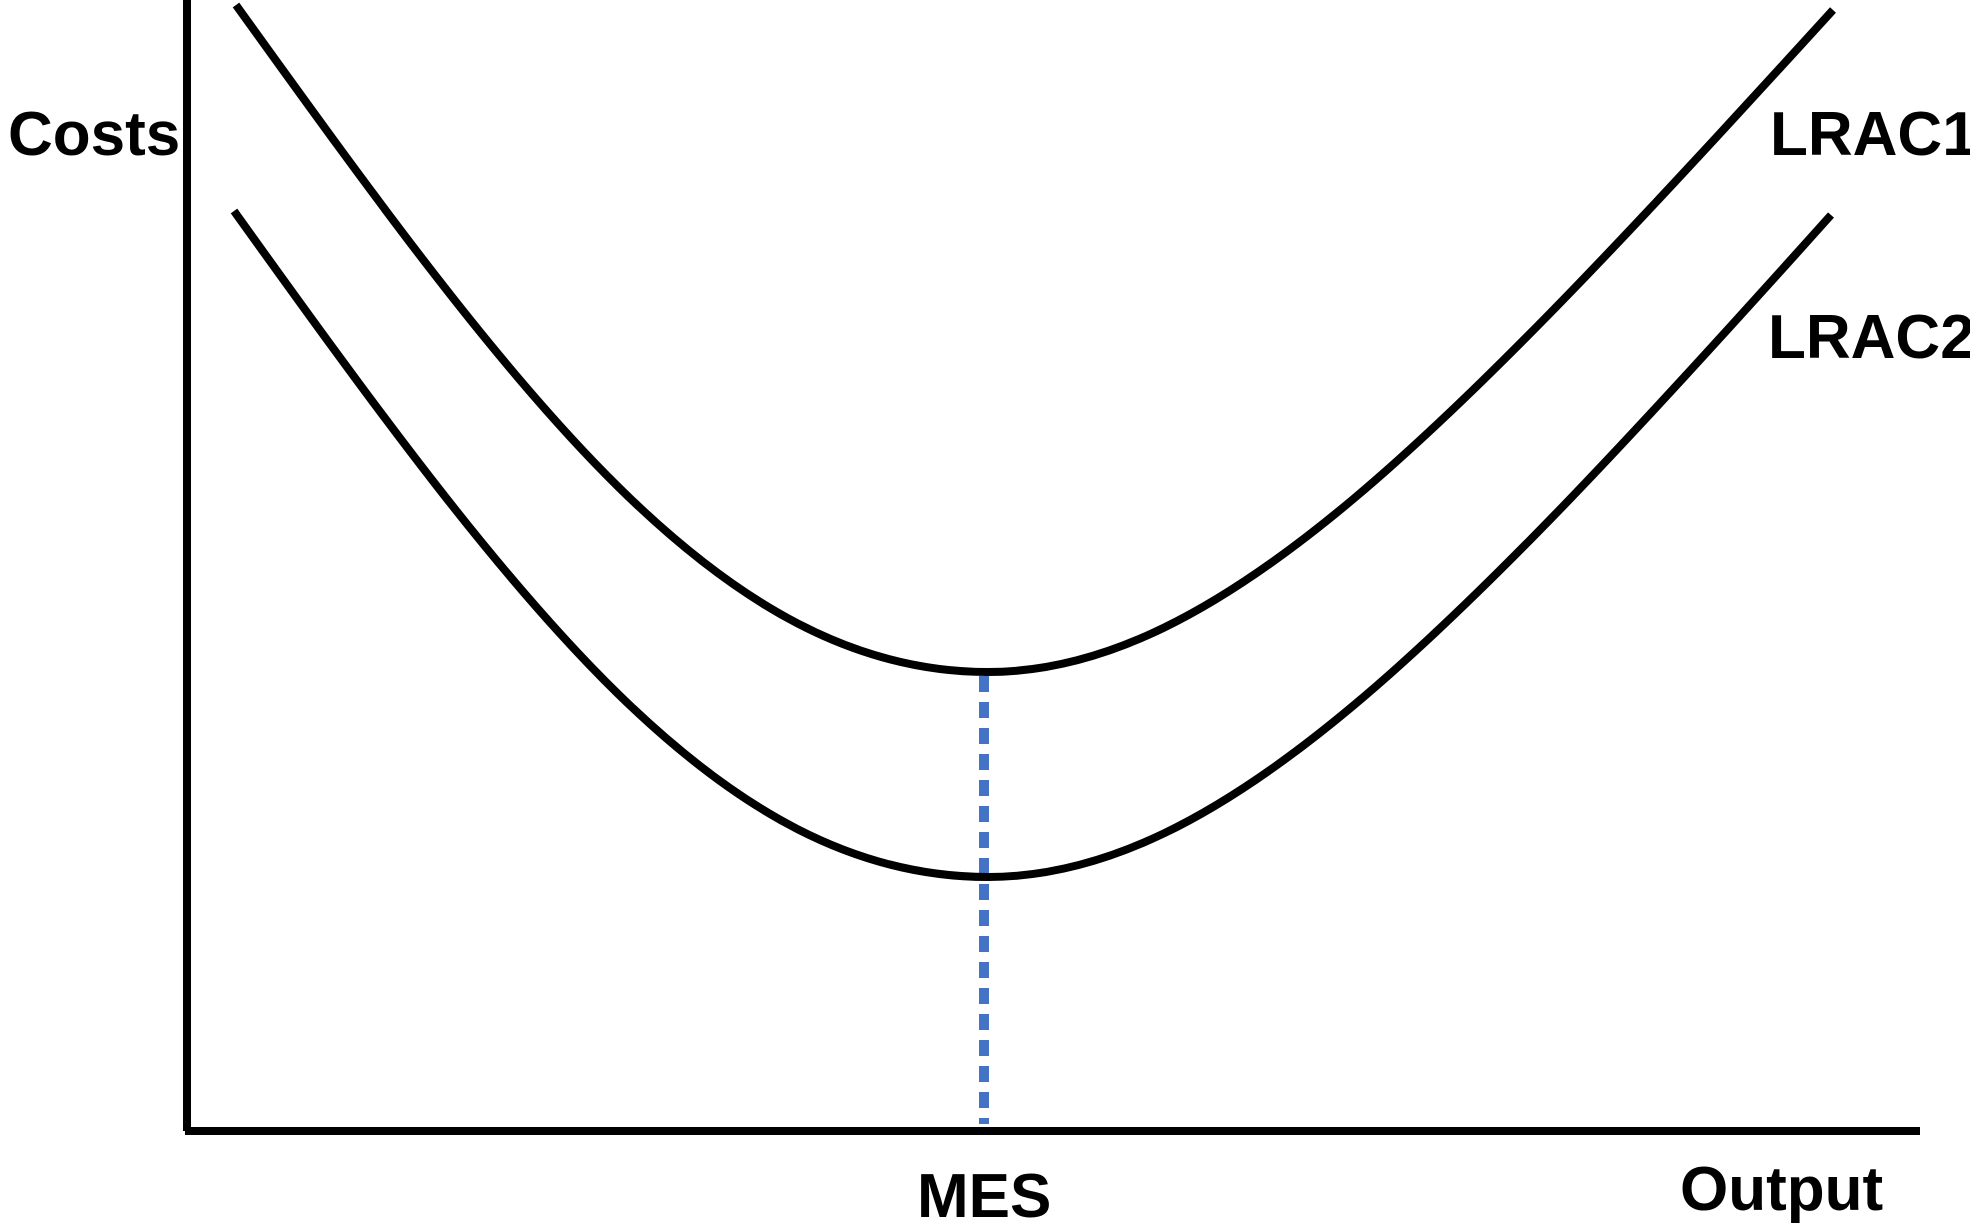 This screenshot has width=1970, height=1232. Describe the element at coordinates (984, 1196) in the screenshot. I see `mes-label: MES` at that location.